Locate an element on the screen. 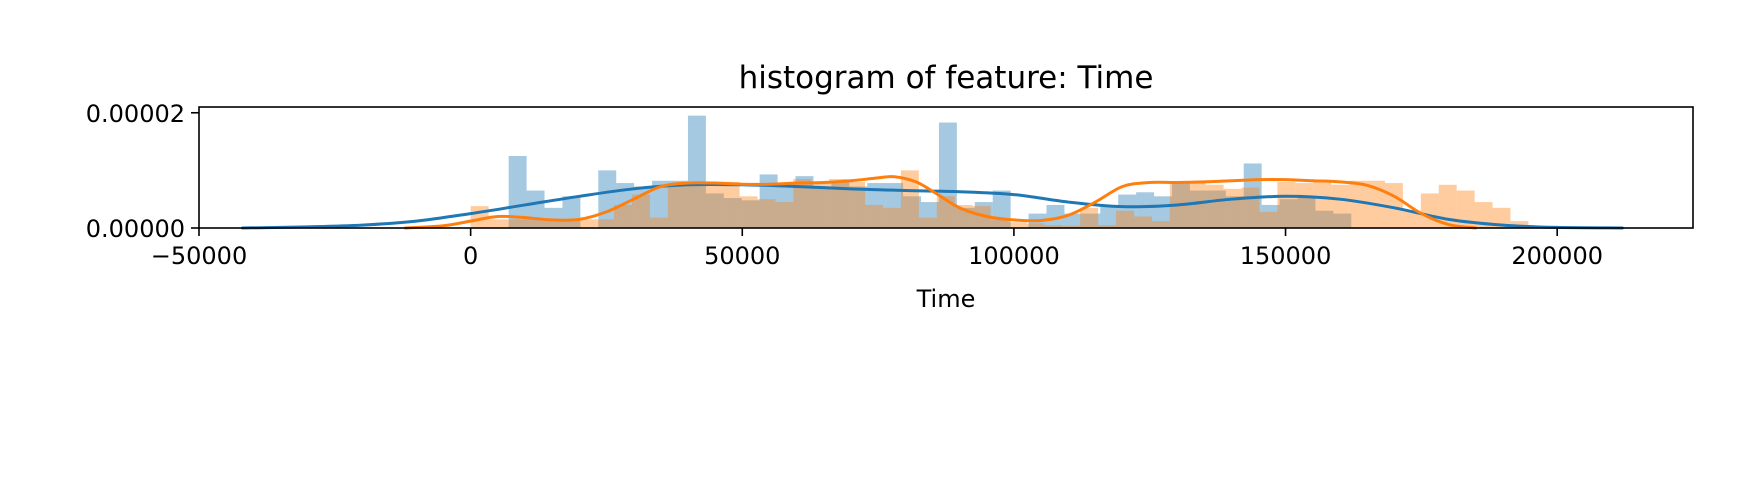 The height and width of the screenshot is (482, 1749). x-tick-label: 150000 is located at coordinates (1286, 256).